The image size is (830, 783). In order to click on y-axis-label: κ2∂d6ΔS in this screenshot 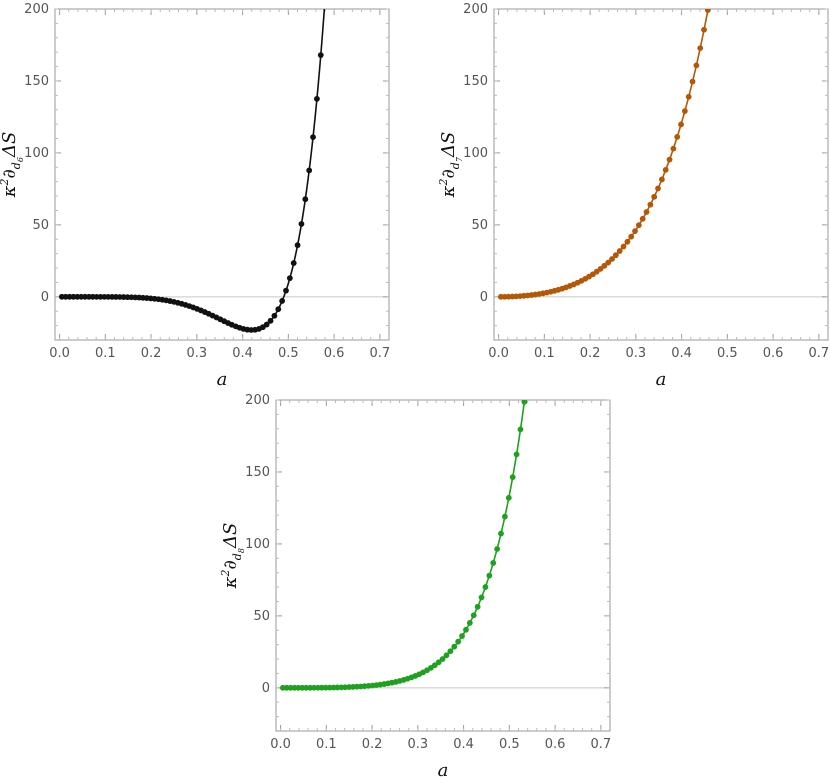, I will do `click(12, 165)`.